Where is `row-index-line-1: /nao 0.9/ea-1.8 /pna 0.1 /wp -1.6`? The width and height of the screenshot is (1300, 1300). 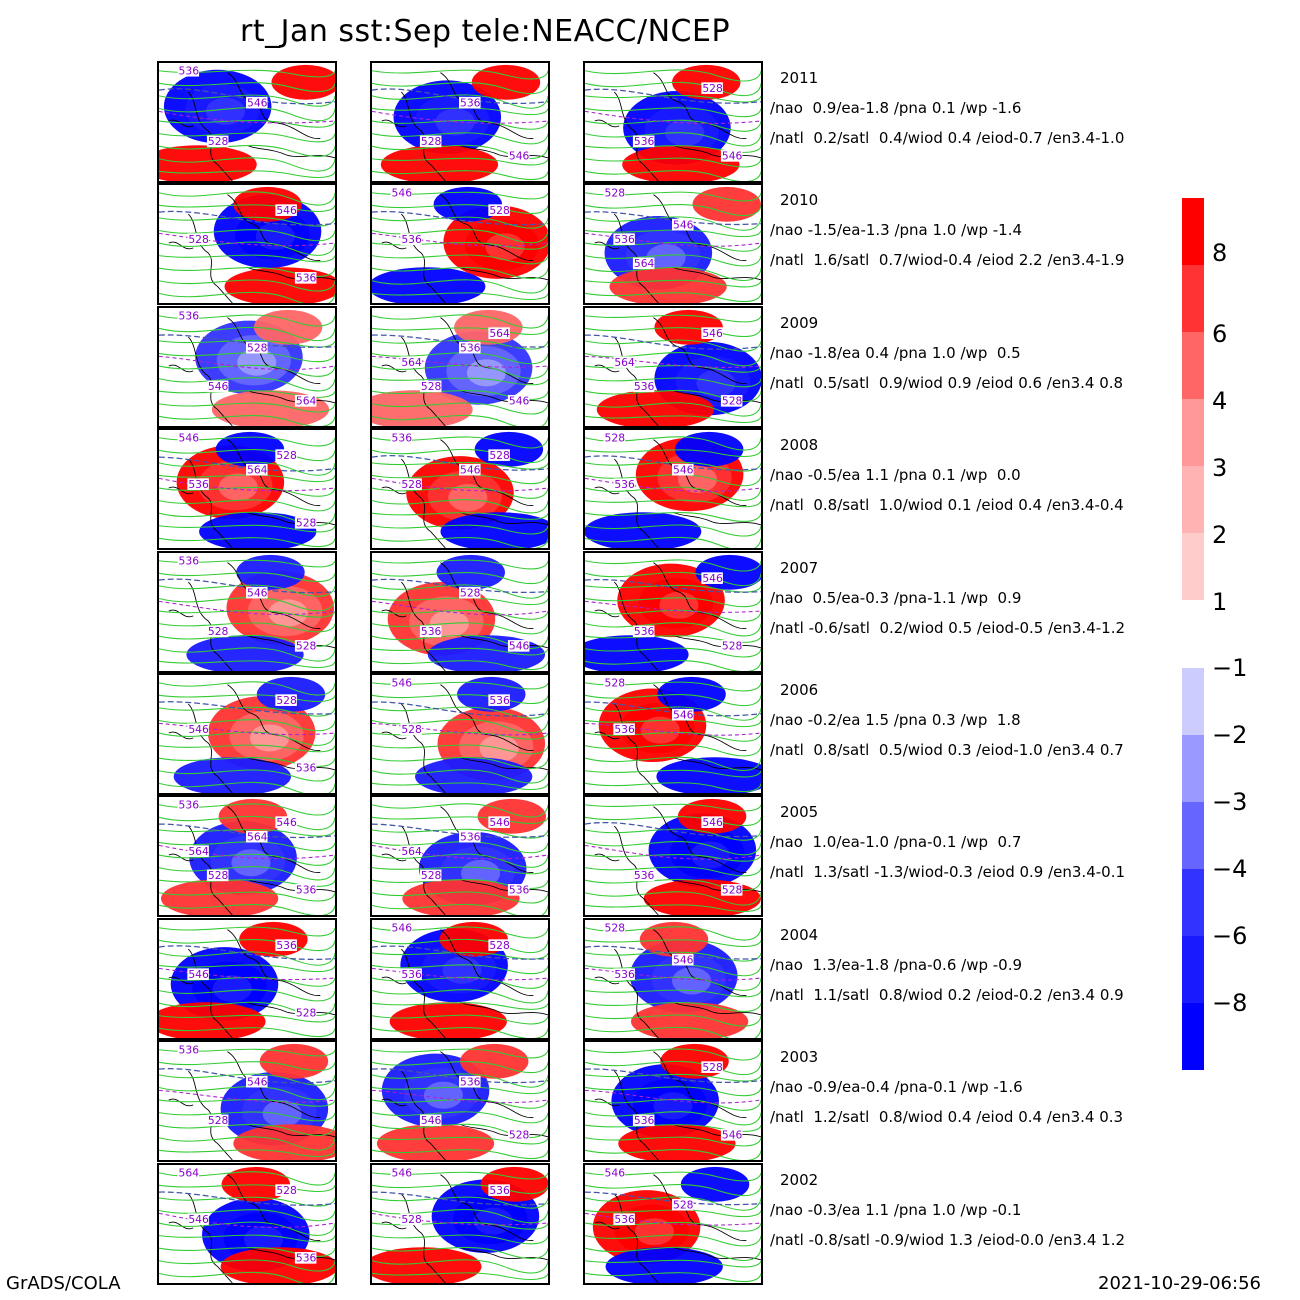 row-index-line-1: /nao 0.9/ea-1.8 /pna 0.1 /wp -1.6 is located at coordinates (896, 108).